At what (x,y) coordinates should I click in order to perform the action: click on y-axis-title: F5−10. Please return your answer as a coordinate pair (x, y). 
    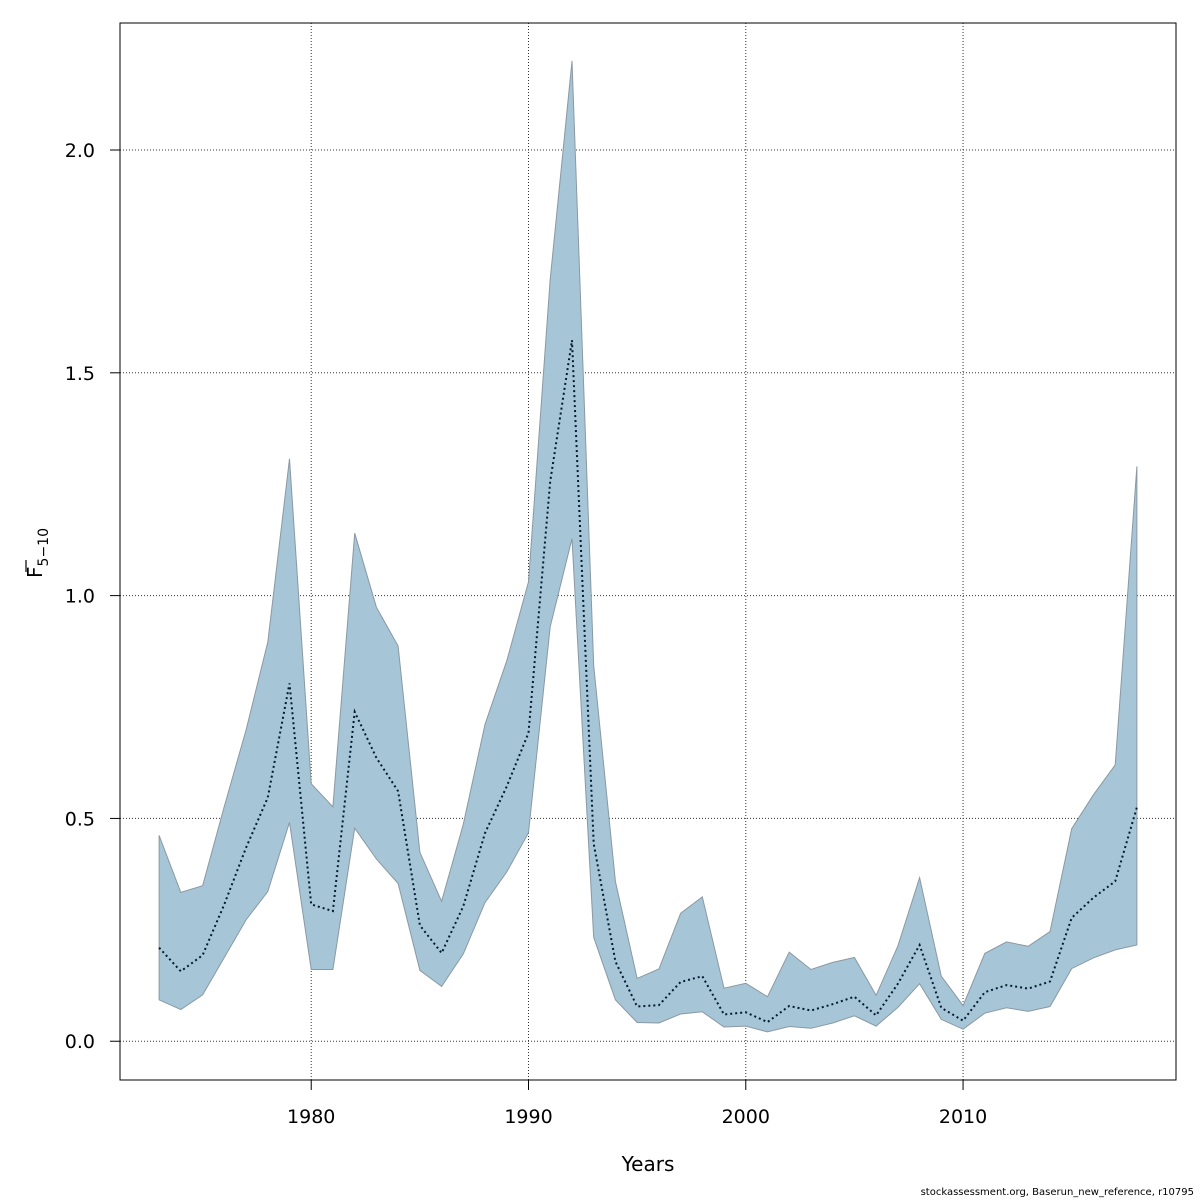
    Looking at the image, I should click on (37, 553).